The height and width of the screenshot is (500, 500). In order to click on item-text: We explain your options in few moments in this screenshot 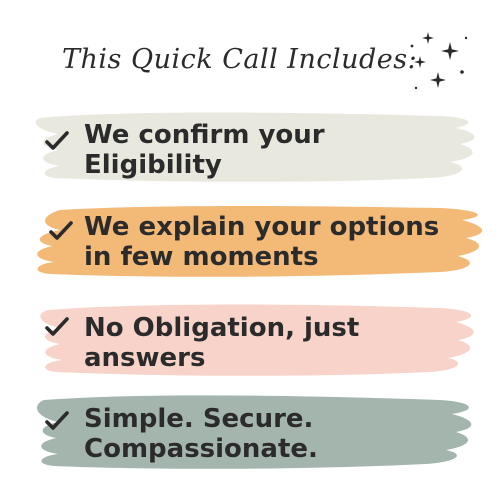, I will do `click(284, 242)`.